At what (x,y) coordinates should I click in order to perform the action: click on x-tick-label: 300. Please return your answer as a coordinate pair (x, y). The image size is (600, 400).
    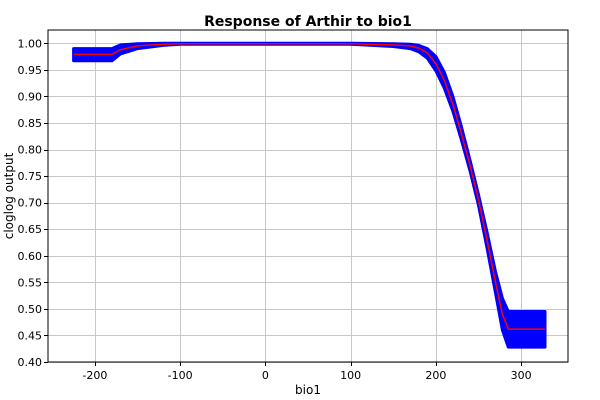
    Looking at the image, I should click on (521, 375).